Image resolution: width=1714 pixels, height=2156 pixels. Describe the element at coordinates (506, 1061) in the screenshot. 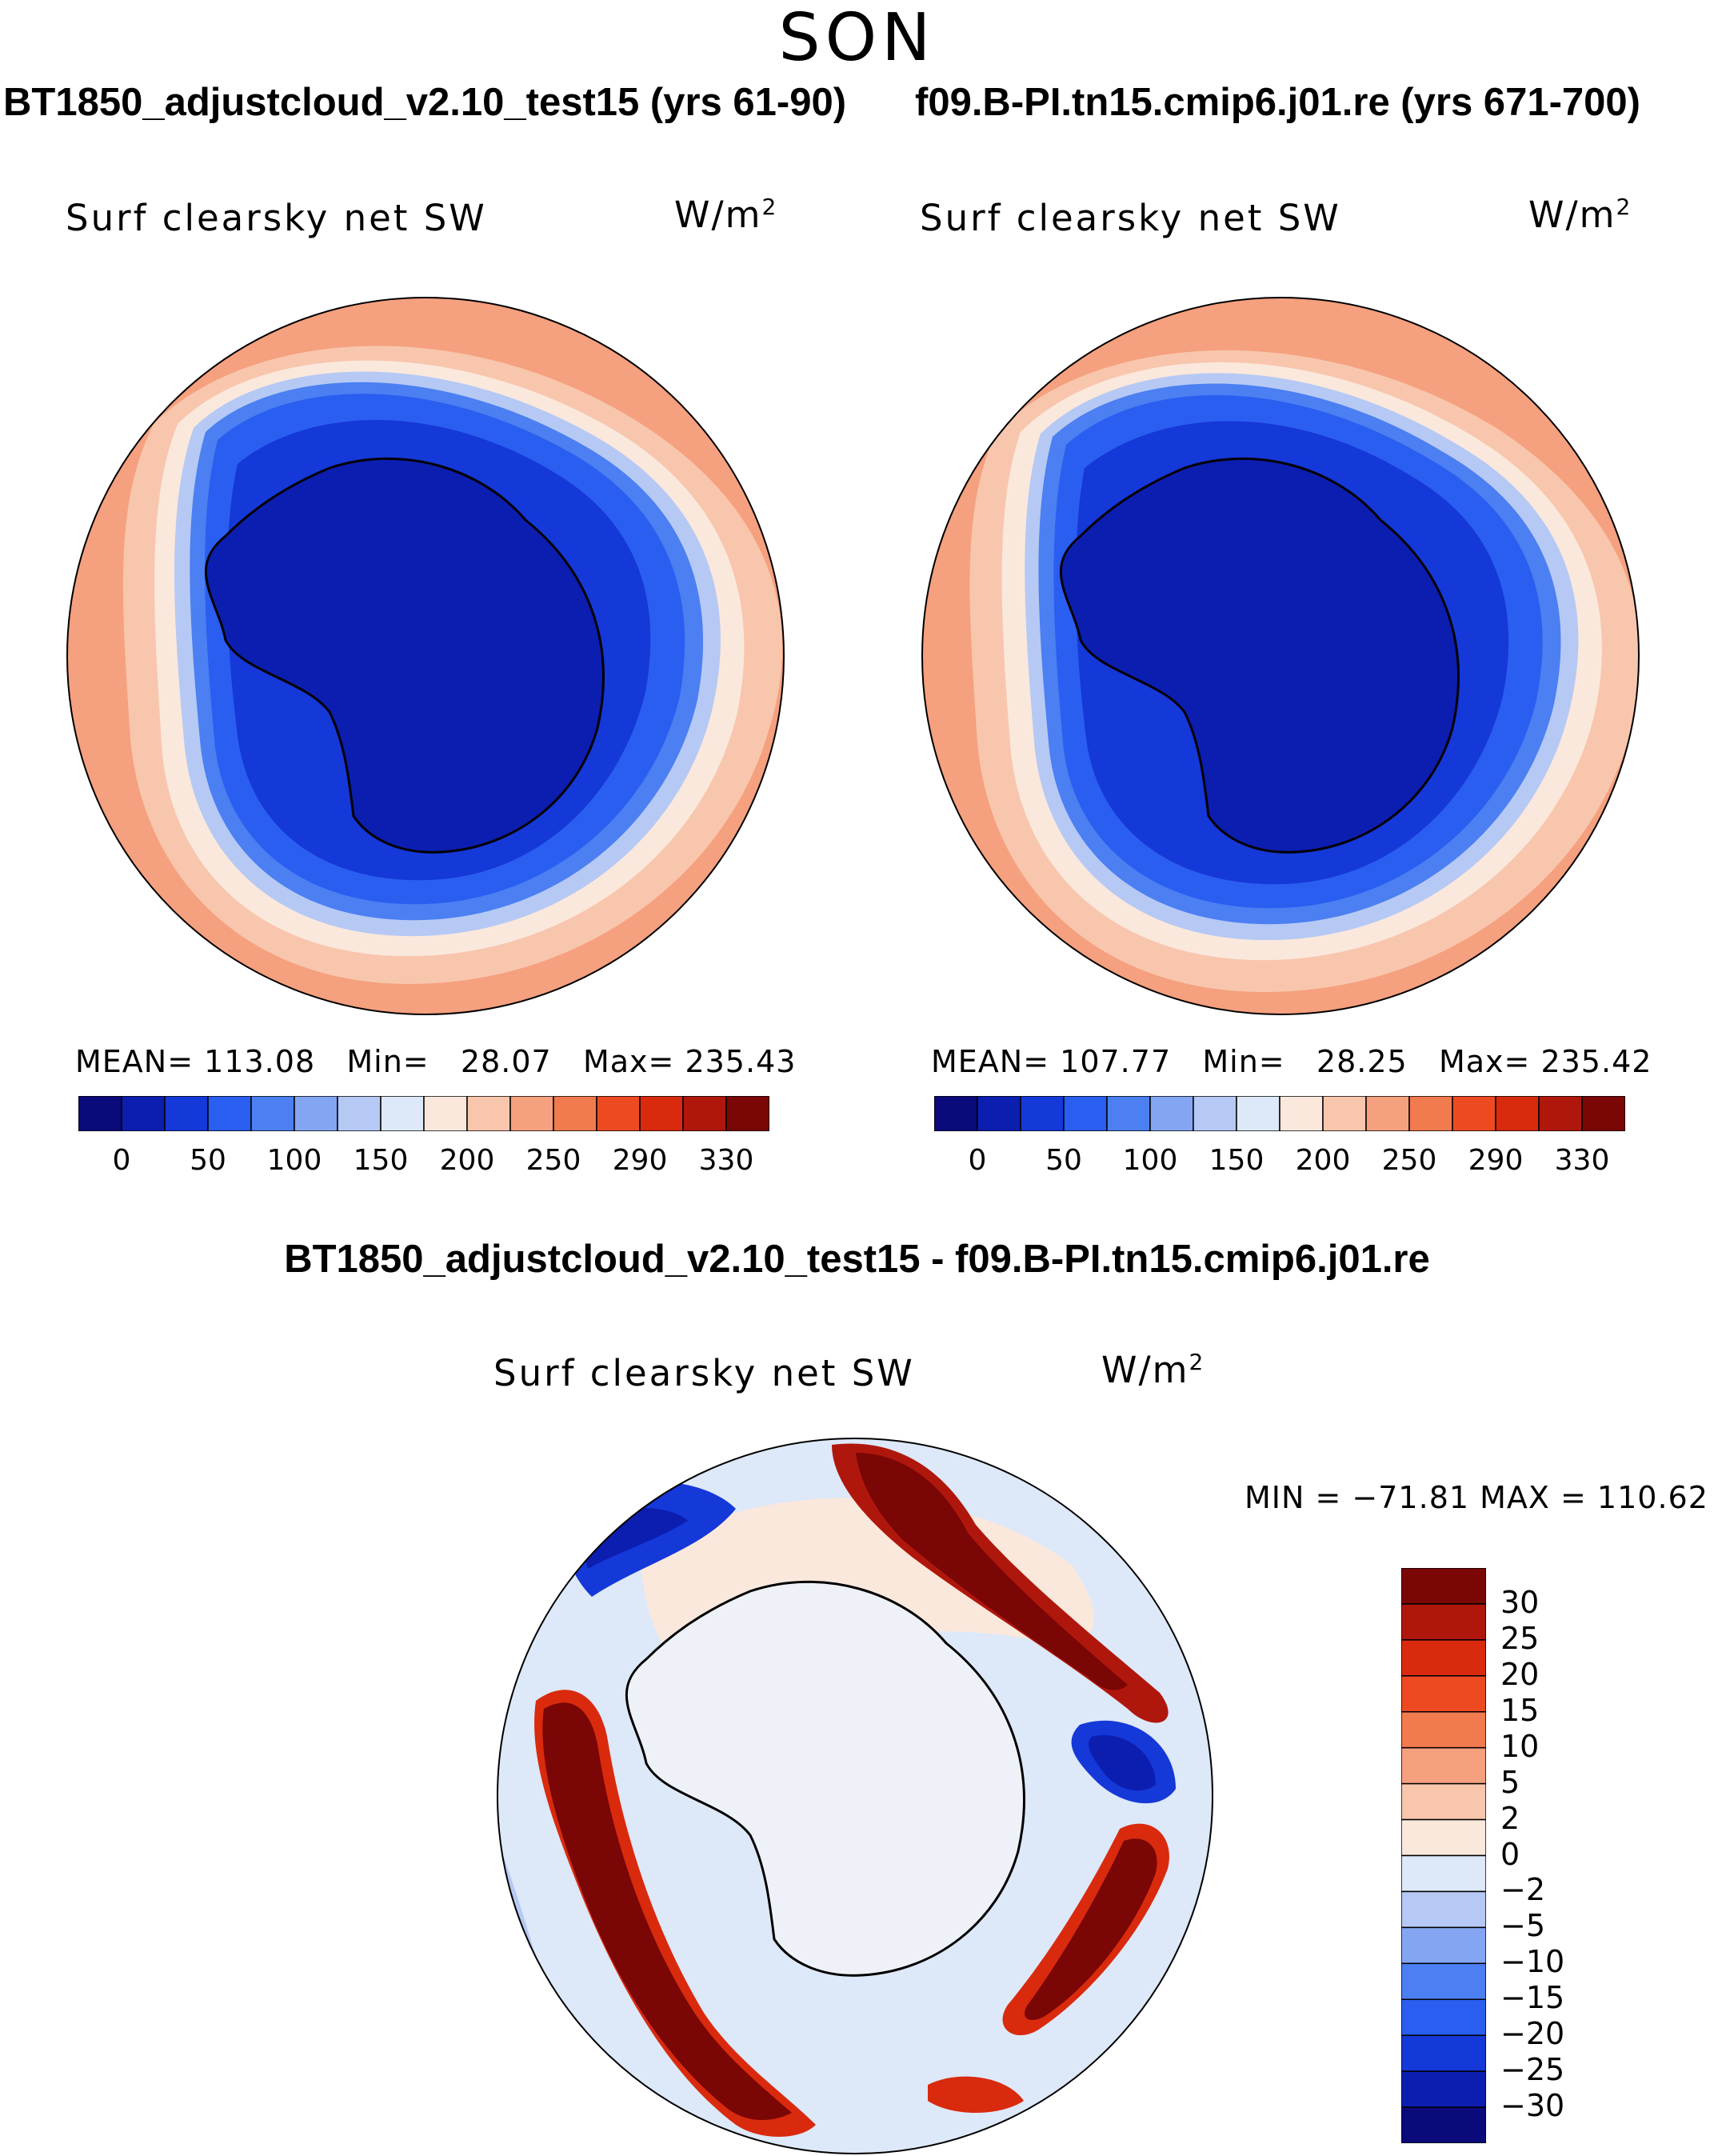

I see `min-value: 28.07` at that location.